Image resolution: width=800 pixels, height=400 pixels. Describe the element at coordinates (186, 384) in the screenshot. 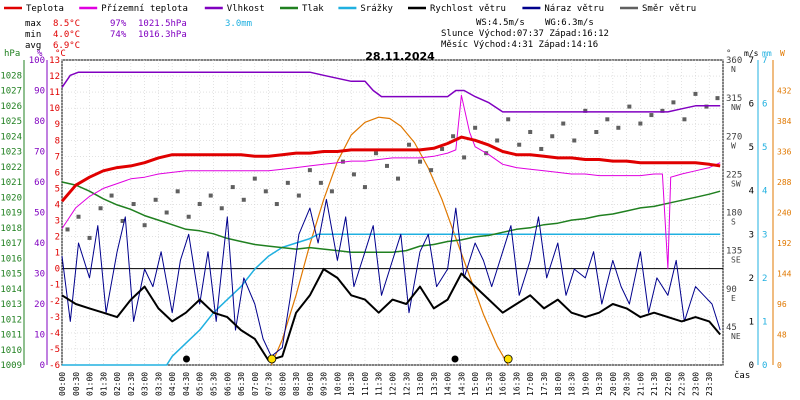

I see `x-tick: 04:30` at that location.